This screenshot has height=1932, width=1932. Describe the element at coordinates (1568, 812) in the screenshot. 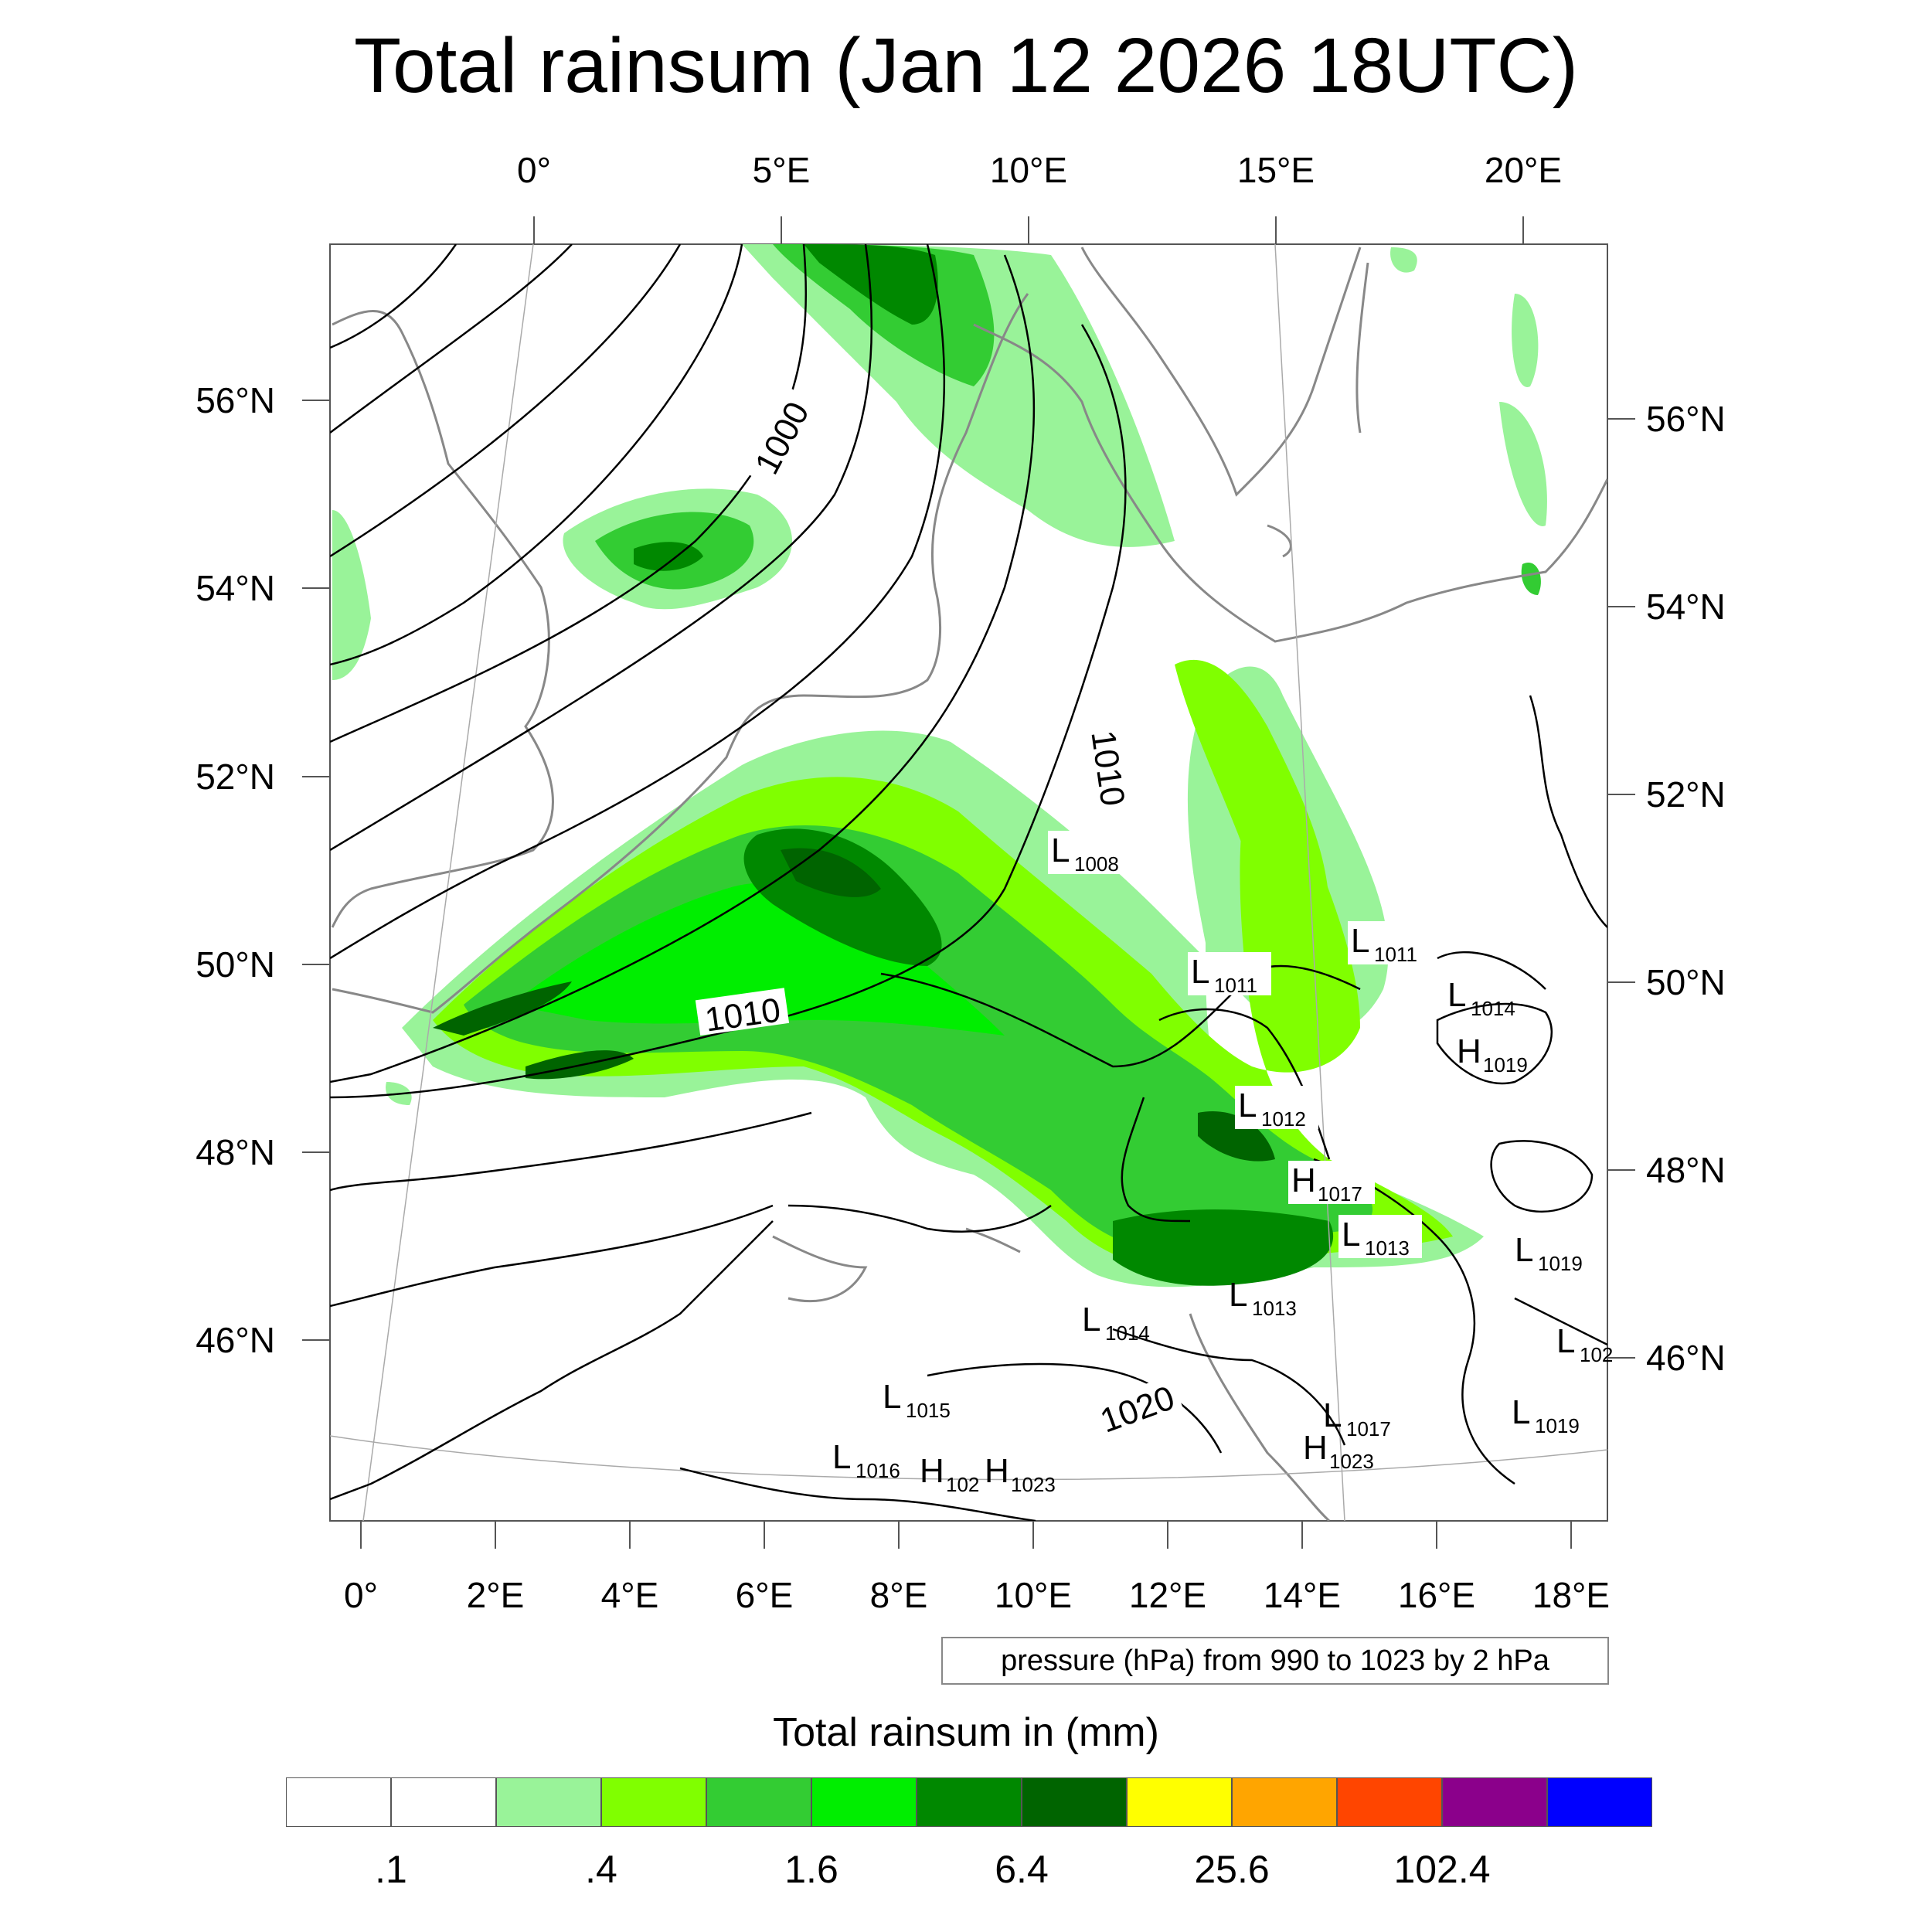

I see `isobar-far-east` at that location.